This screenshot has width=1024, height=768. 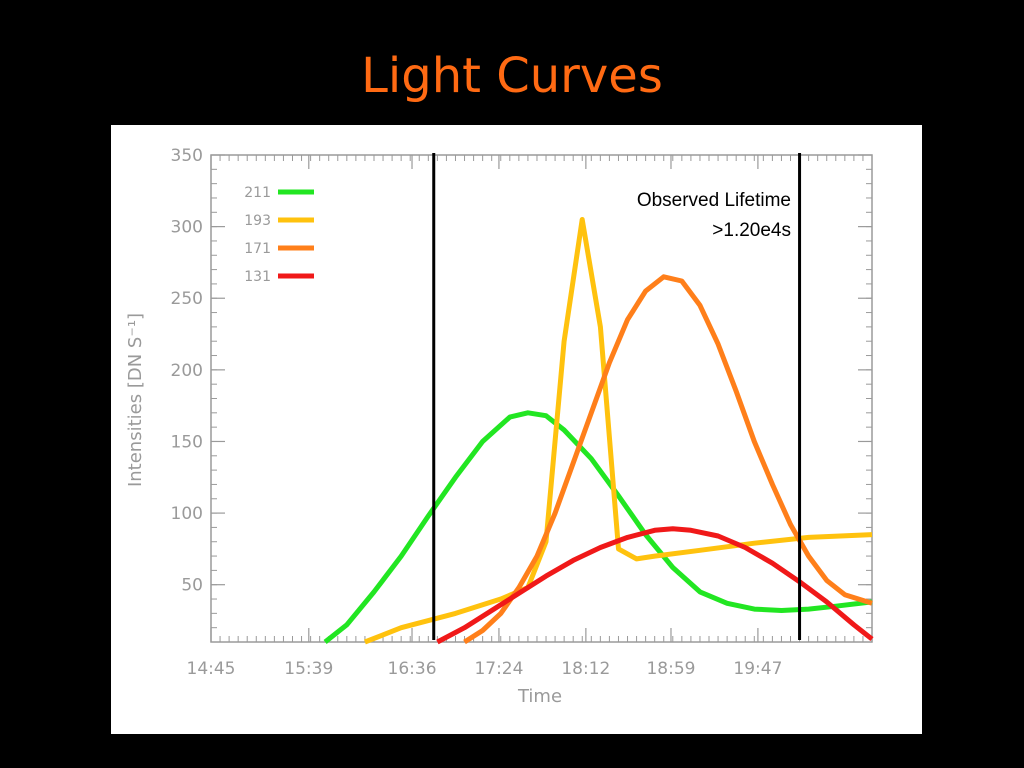 I want to click on legend-label: 171, so click(x=257, y=249).